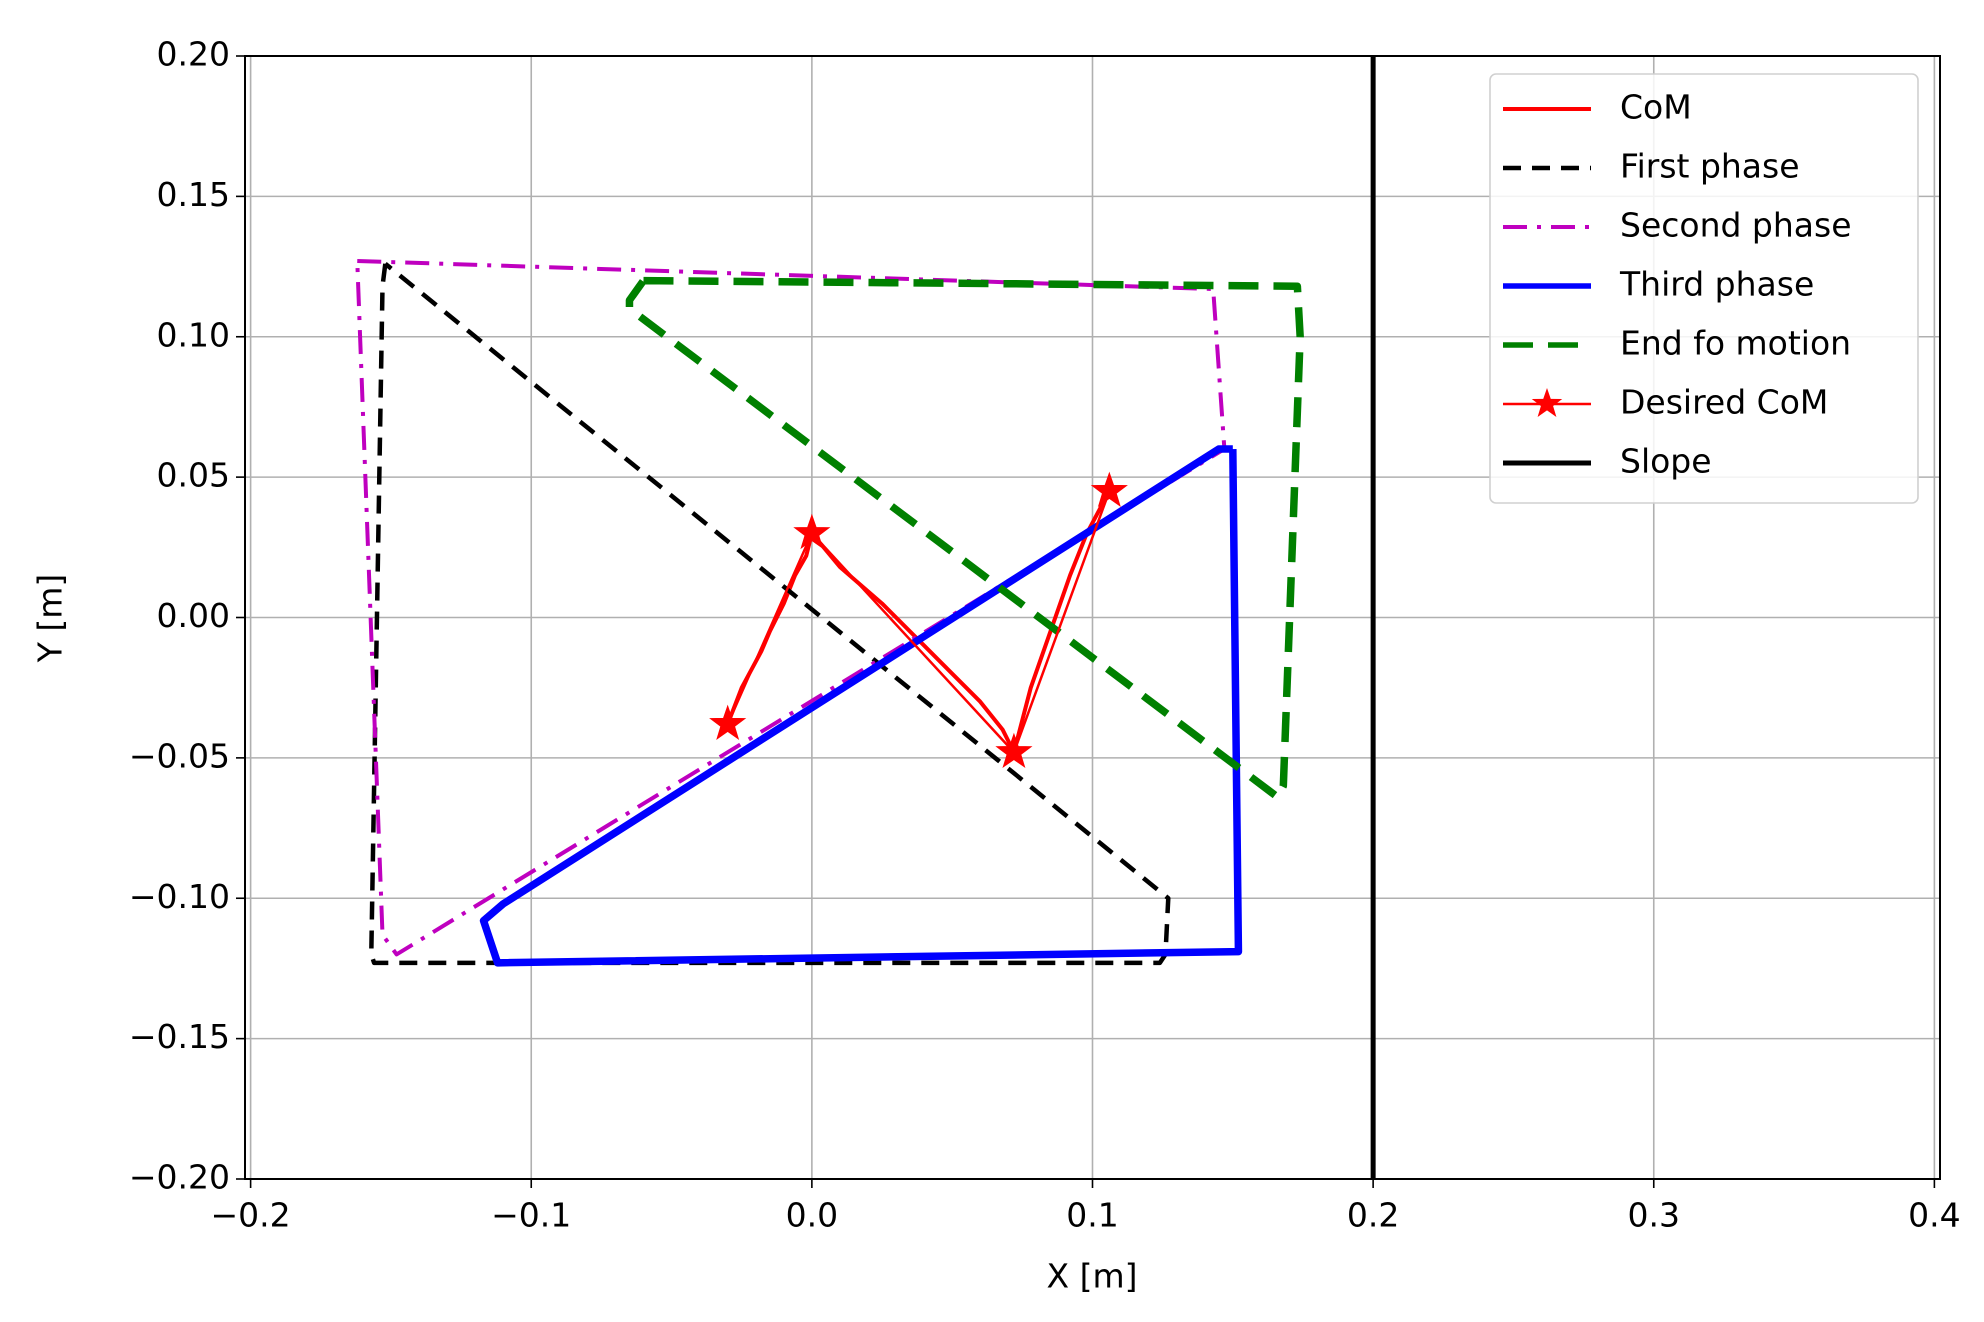 This screenshot has height=1322, width=1984. I want to click on x-tick-label: −0.2, so click(251, 1215).